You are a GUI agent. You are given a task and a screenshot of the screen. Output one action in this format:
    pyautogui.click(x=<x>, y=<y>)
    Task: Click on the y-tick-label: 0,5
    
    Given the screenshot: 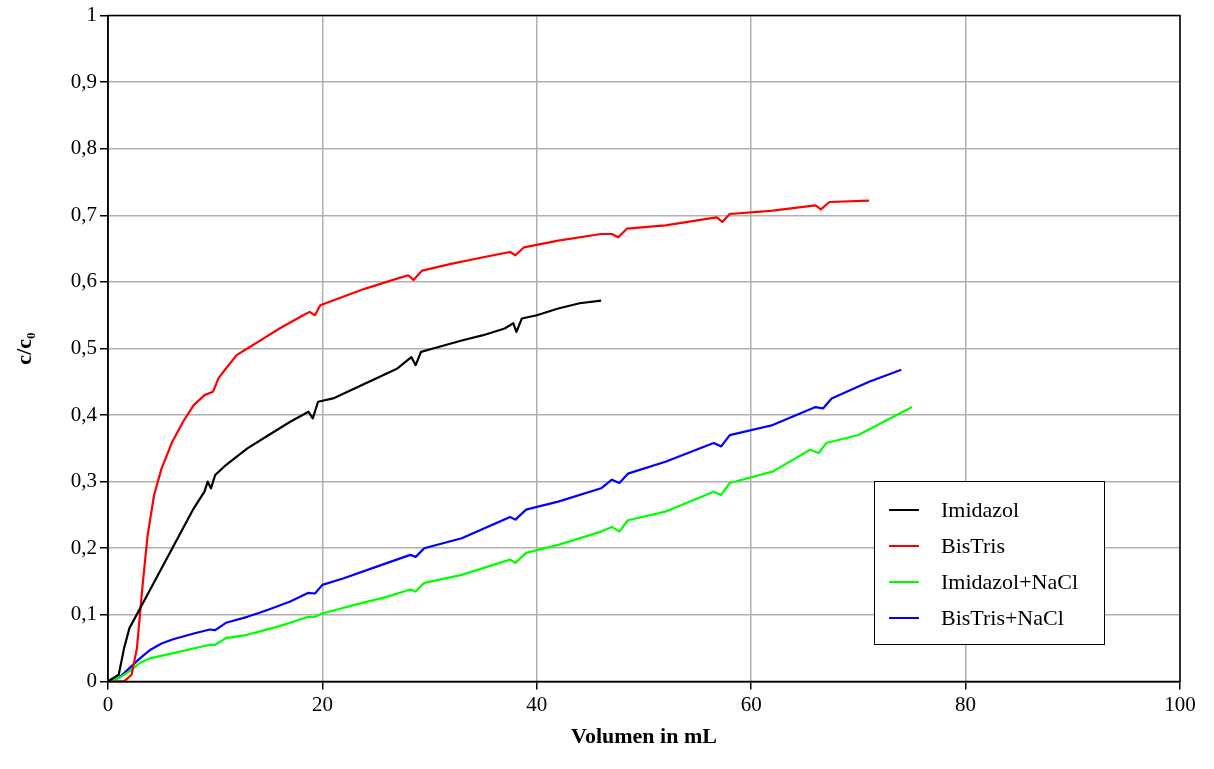 What is the action you would take?
    pyautogui.click(x=83, y=347)
    